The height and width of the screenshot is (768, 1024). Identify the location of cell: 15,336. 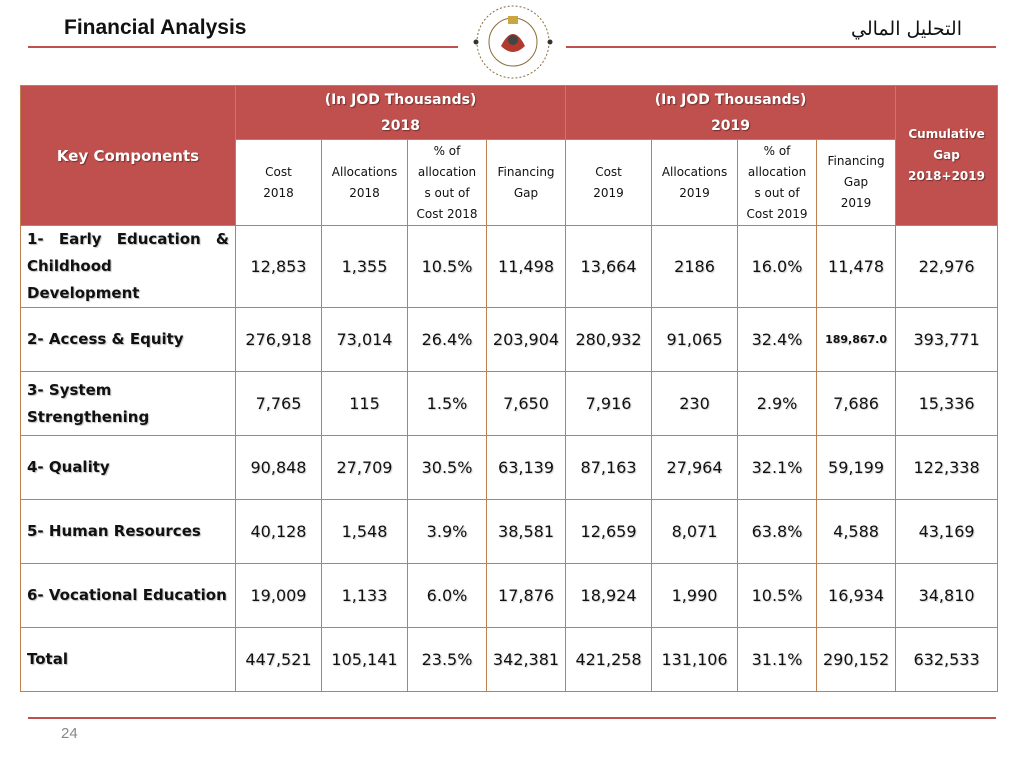
(947, 403).